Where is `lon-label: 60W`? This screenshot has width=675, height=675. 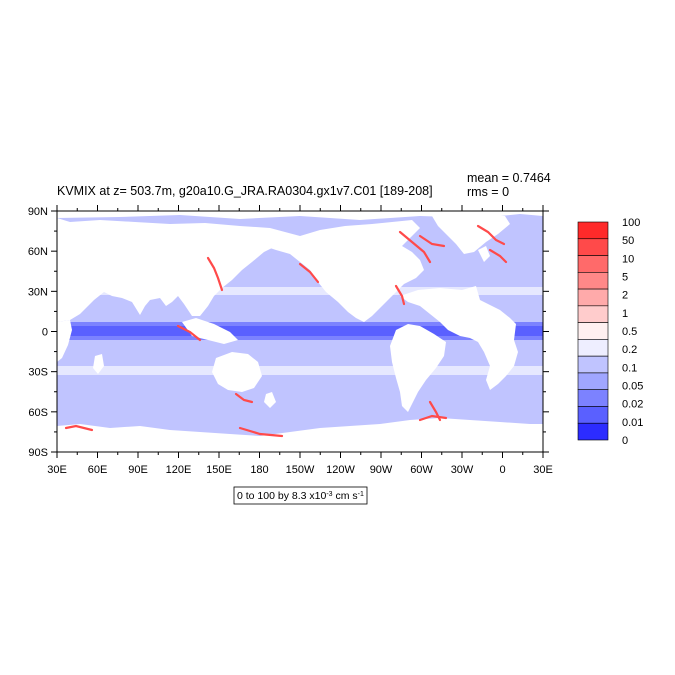
lon-label: 60W is located at coordinates (421, 470).